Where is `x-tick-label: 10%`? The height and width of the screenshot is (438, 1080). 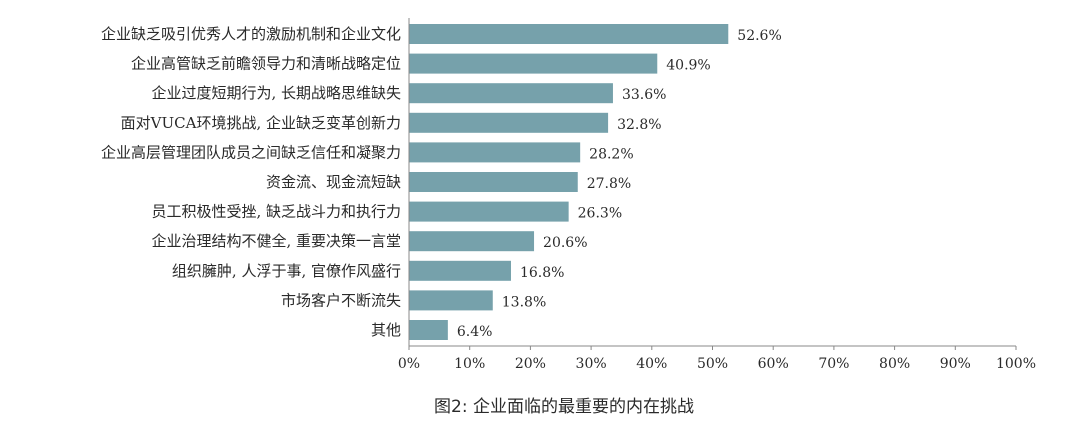
x-tick-label: 10% is located at coordinates (469, 364).